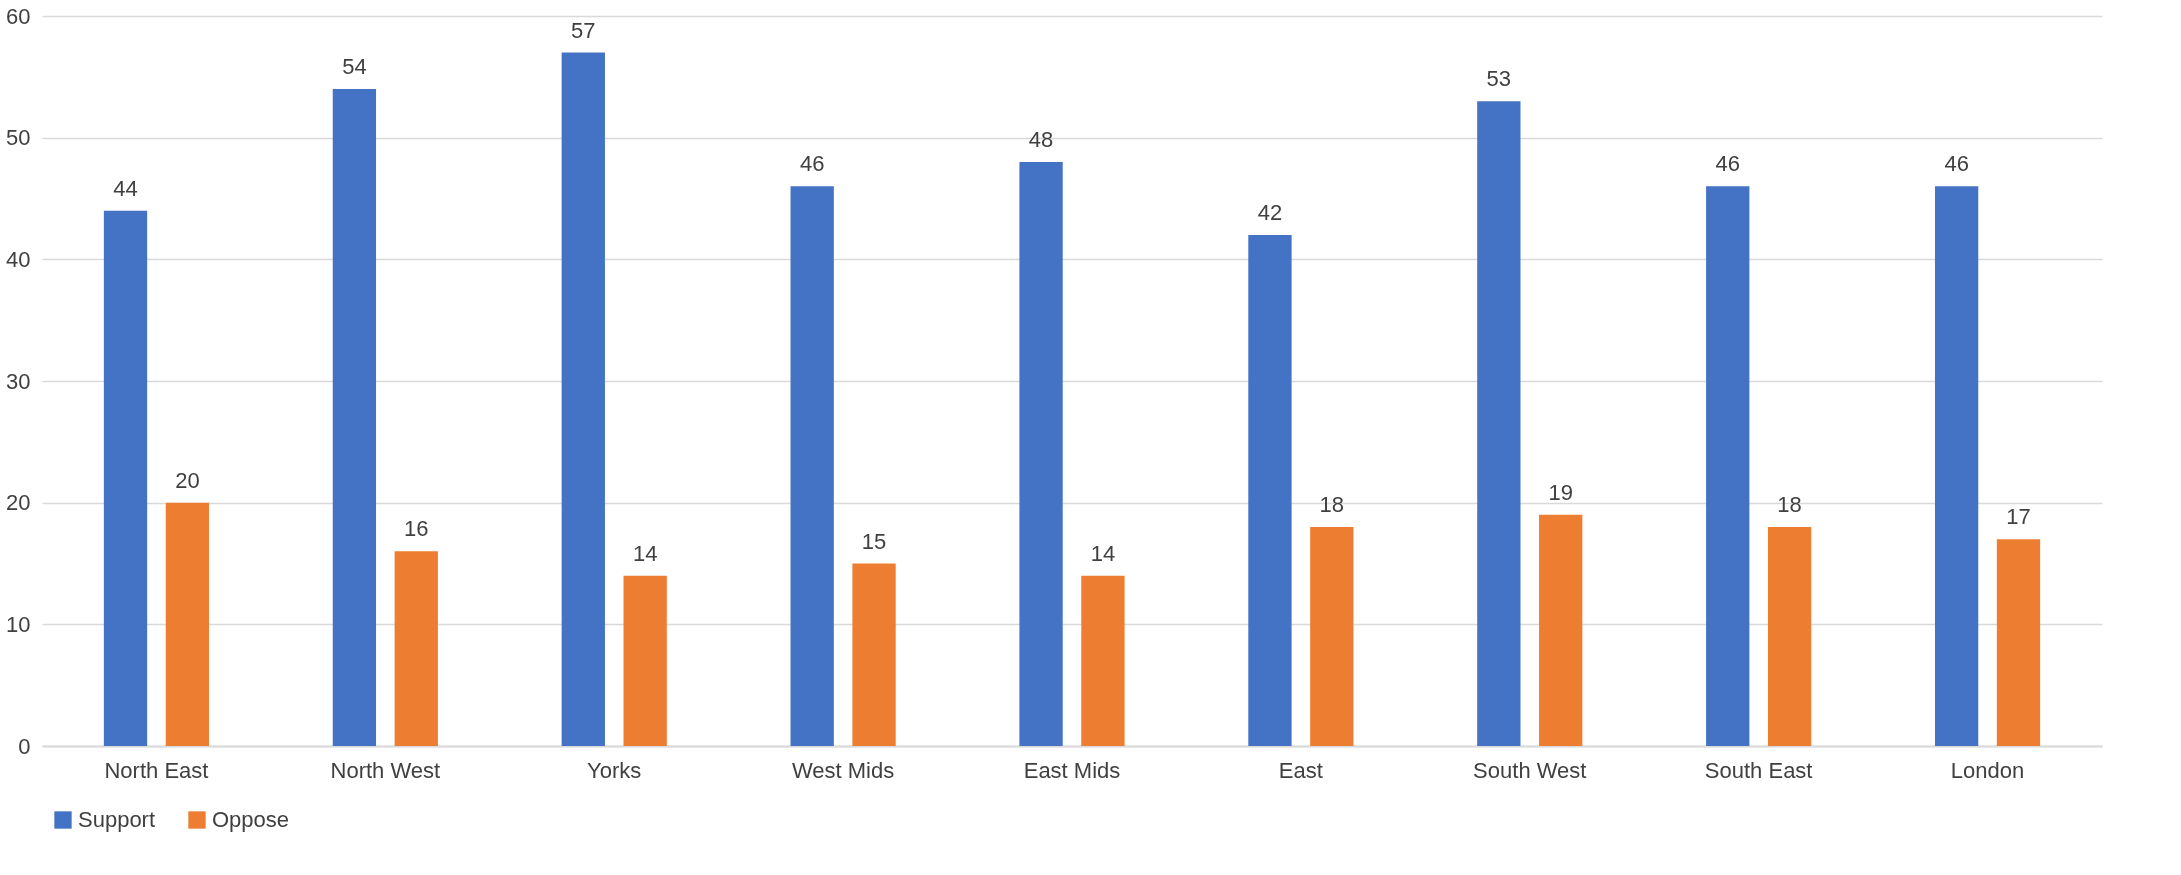 The width and height of the screenshot is (2181, 875). What do you see at coordinates (1499, 79) in the screenshot?
I see `data-label: 53` at bounding box center [1499, 79].